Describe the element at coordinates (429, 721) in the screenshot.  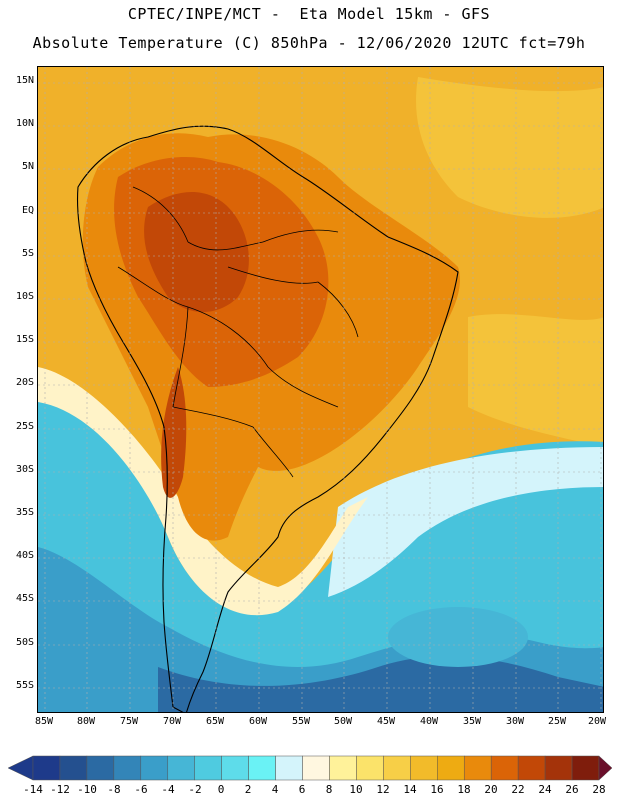
I see `lon-label: 40W` at that location.